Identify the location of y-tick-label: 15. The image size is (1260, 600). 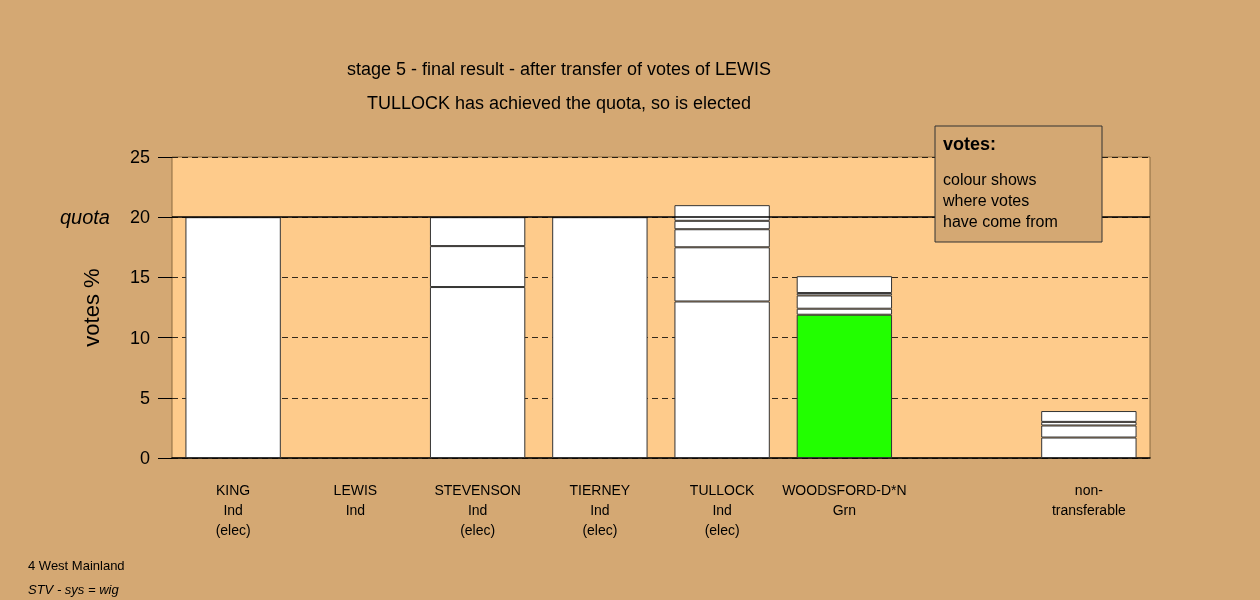
(139, 277).